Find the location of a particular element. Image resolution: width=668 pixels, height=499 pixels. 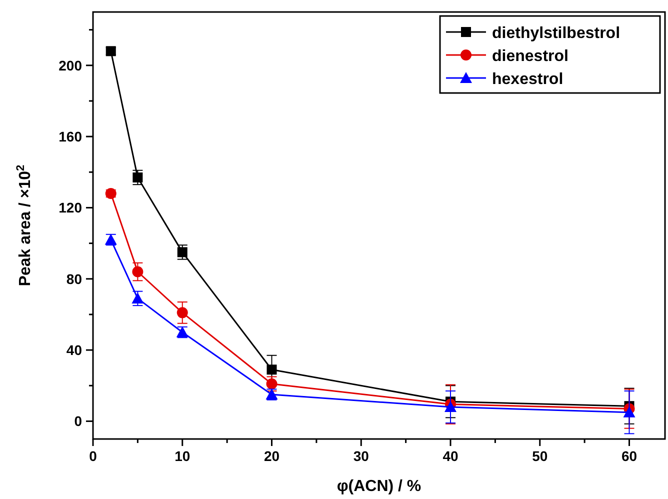

x-tick-label: 50 is located at coordinates (540, 456).